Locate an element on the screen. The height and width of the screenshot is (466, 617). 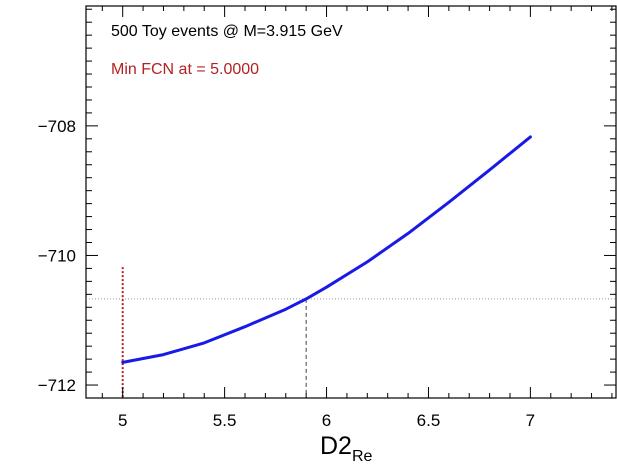
x-tick-label: 6.5 is located at coordinates (429, 420).